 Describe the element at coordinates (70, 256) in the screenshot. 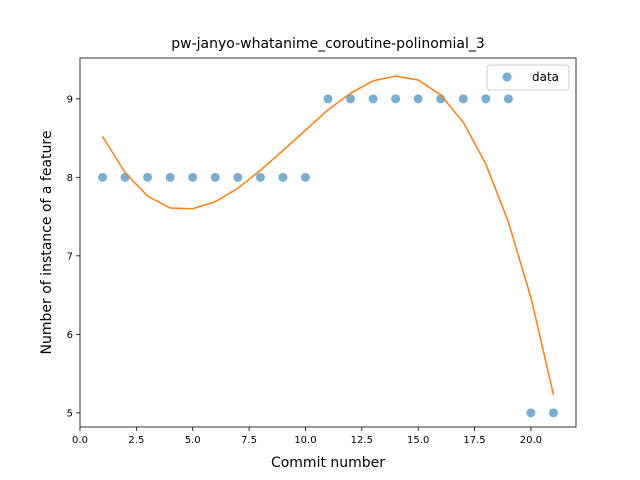

I see `y-tick-label: 7` at that location.